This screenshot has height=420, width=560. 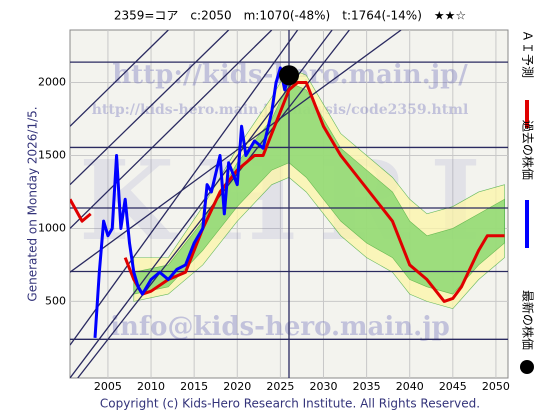 I want to click on x-tick-label: 2045, so click(x=453, y=386).